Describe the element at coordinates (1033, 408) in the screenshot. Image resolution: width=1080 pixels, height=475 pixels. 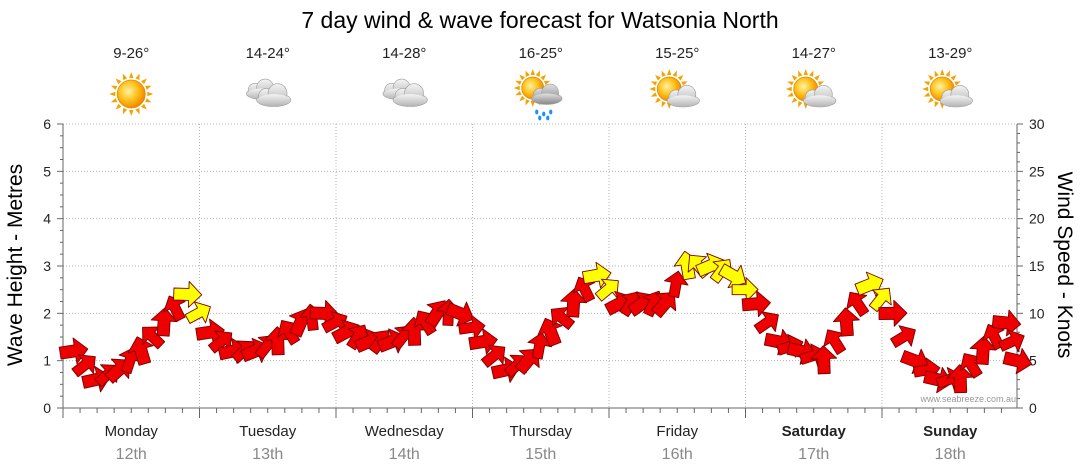
I see `right-tick-label: 0` at that location.